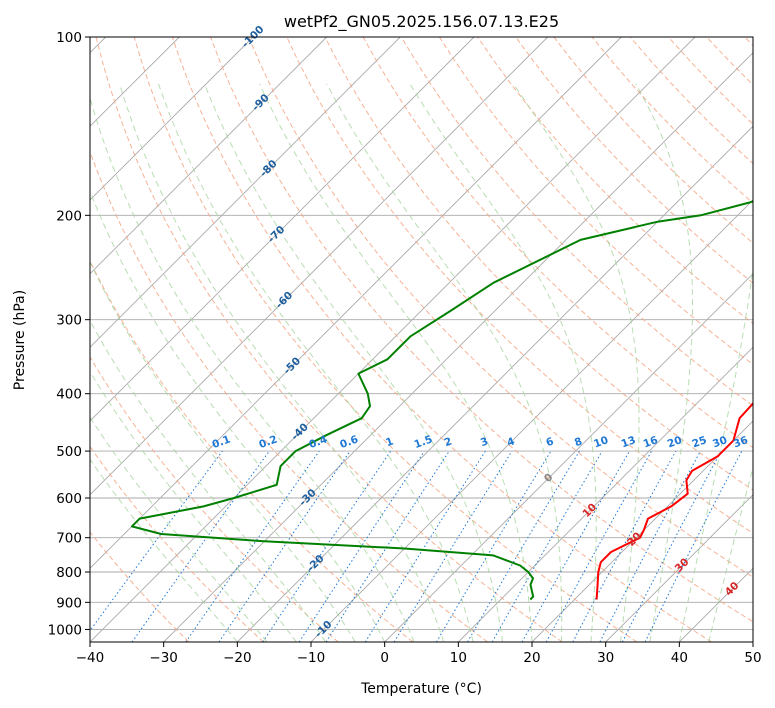 The width and height of the screenshot is (775, 708). Describe the element at coordinates (629, 442) in the screenshot. I see `mixing-ratio-label: 13` at that location.